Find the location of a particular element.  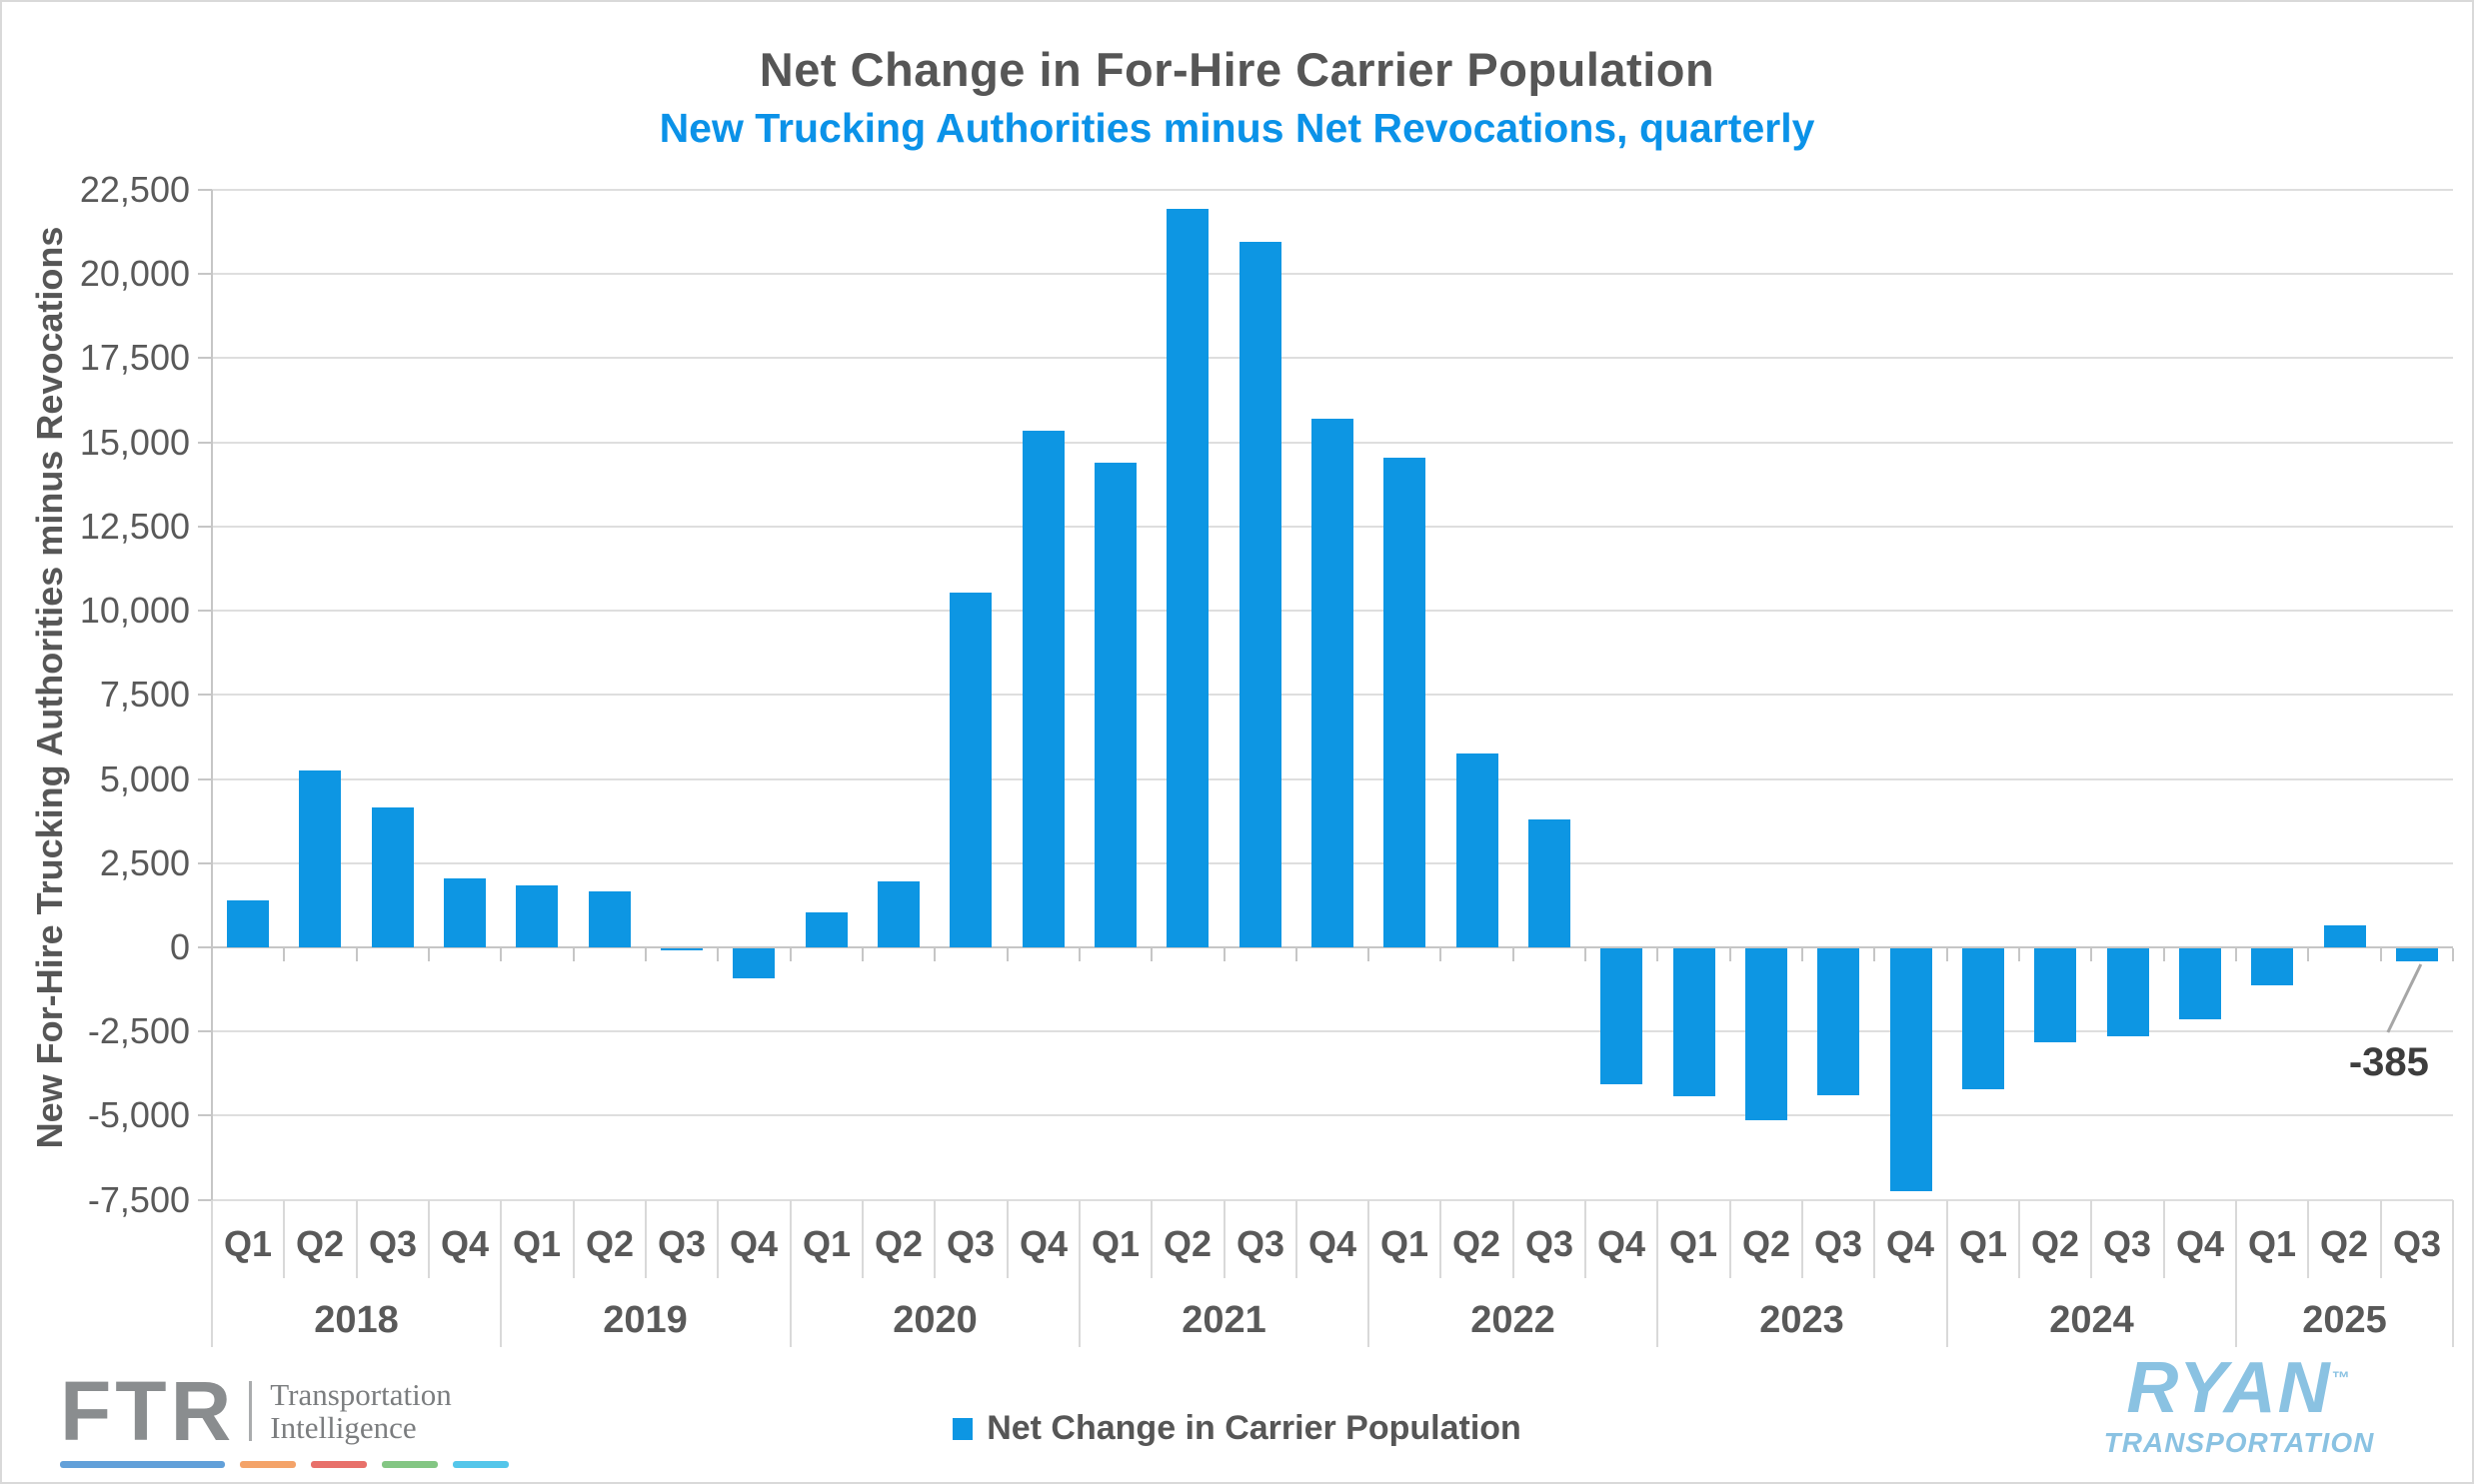

bar-2025-Q2 is located at coordinates (2345, 936).